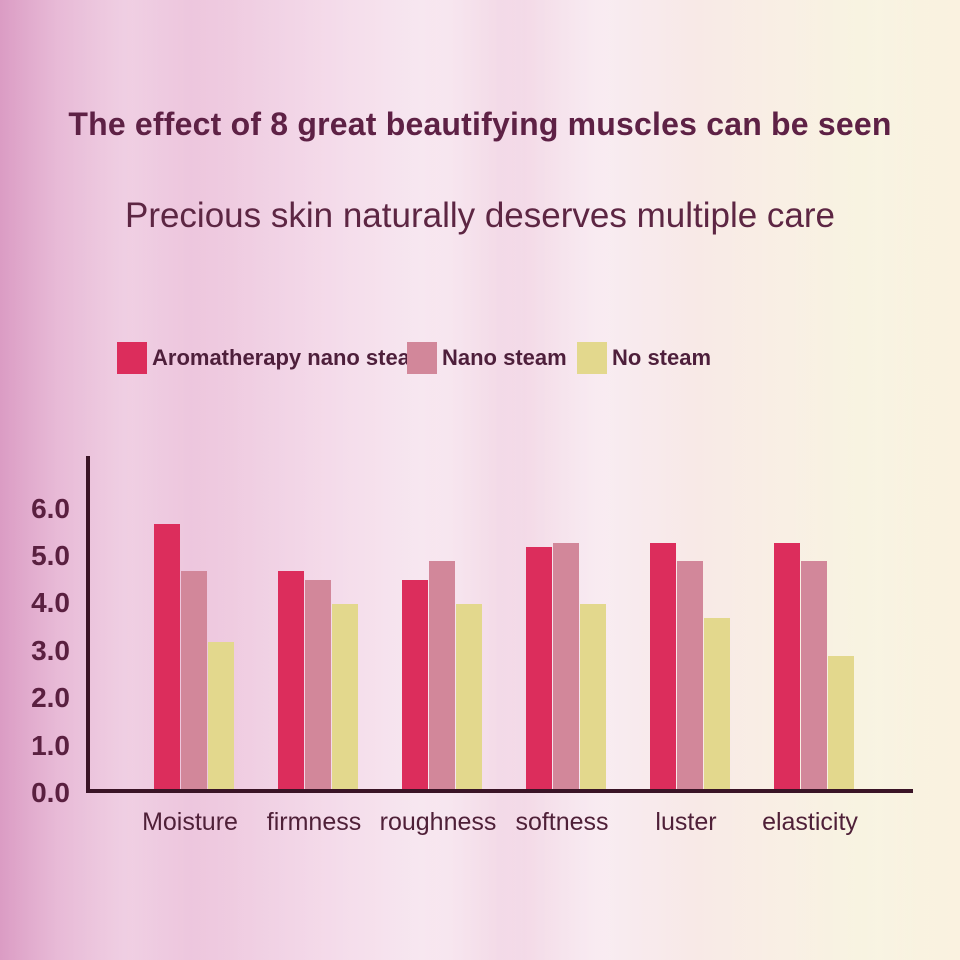 The height and width of the screenshot is (960, 960). What do you see at coordinates (810, 822) in the screenshot?
I see `x-tick-label: elasticity` at bounding box center [810, 822].